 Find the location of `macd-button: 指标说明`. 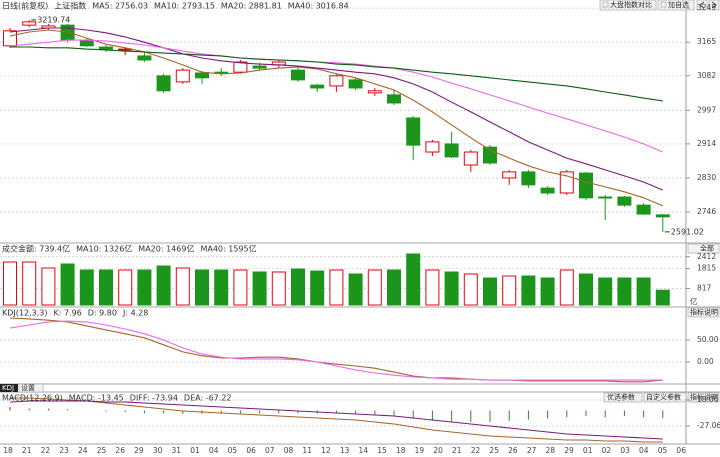

macd-button: 指标说明 is located at coordinates (703, 398).